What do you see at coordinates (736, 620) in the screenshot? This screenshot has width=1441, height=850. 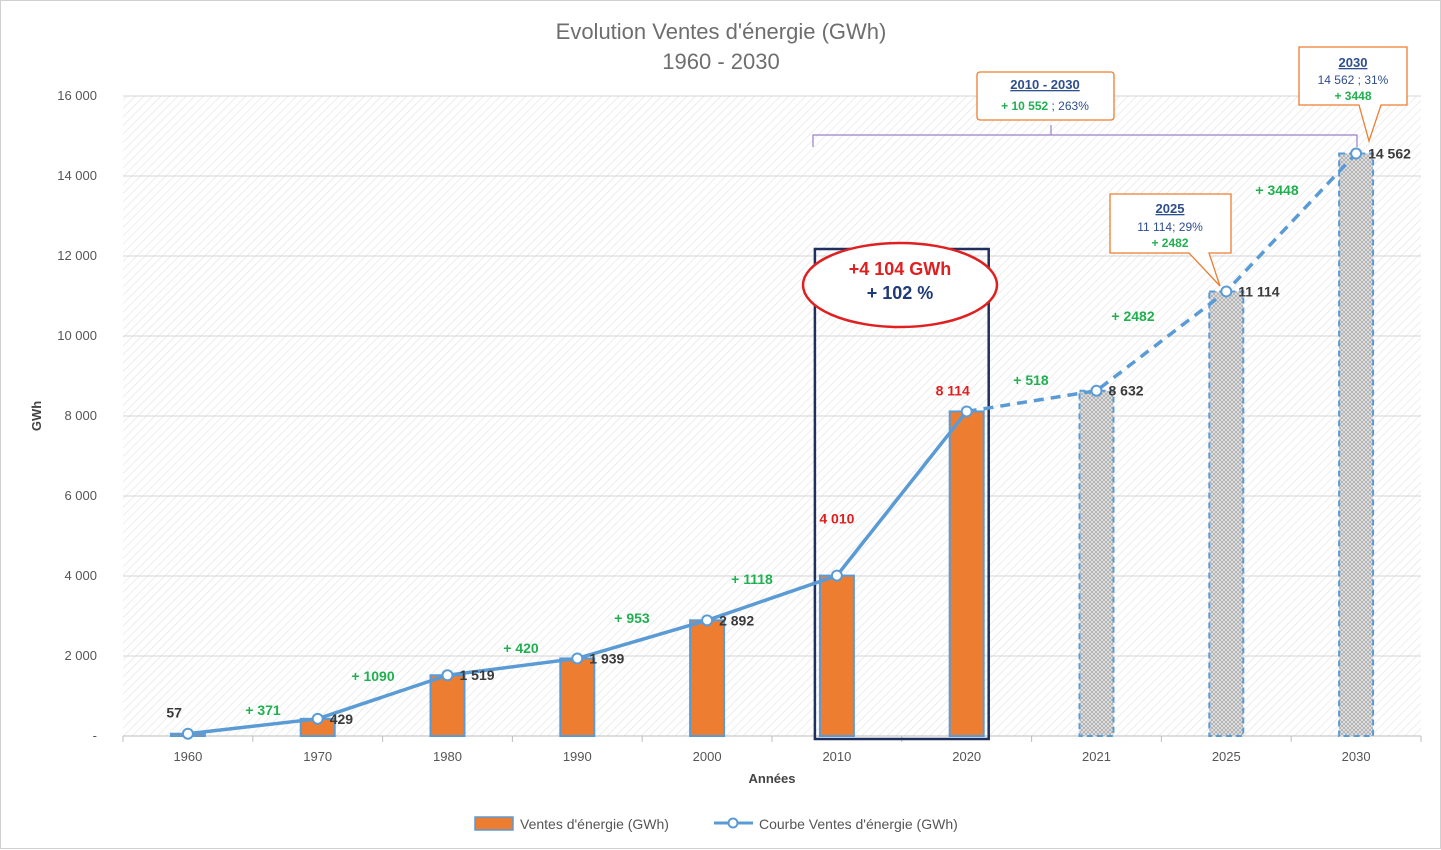 I see `value-label: 2 892` at bounding box center [736, 620].